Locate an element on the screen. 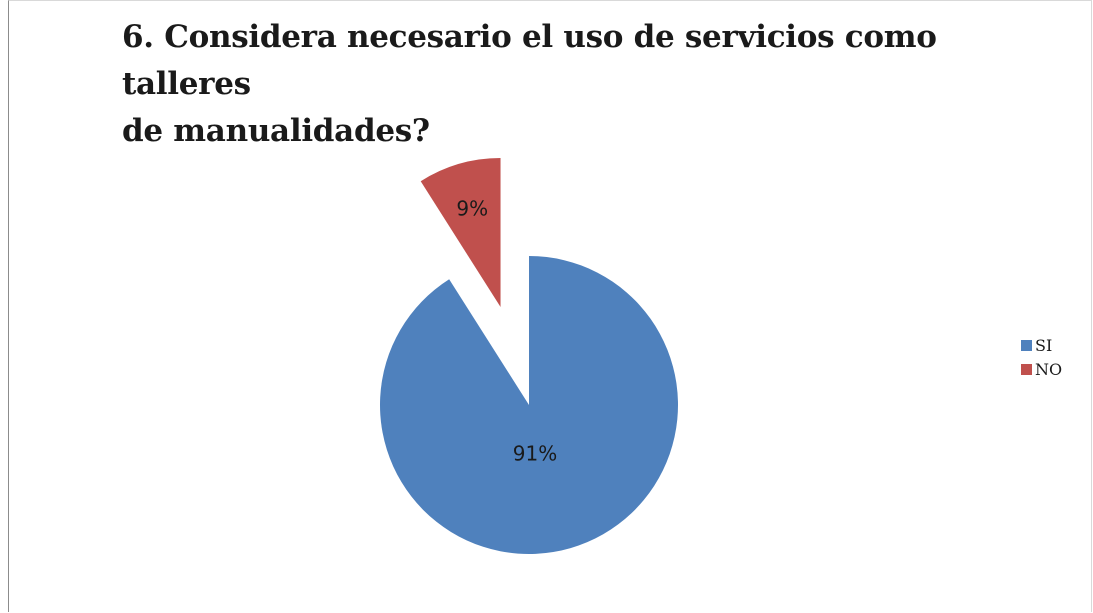 This screenshot has width=1093, height=613. chart-legend: SI NO is located at coordinates (1041, 357).